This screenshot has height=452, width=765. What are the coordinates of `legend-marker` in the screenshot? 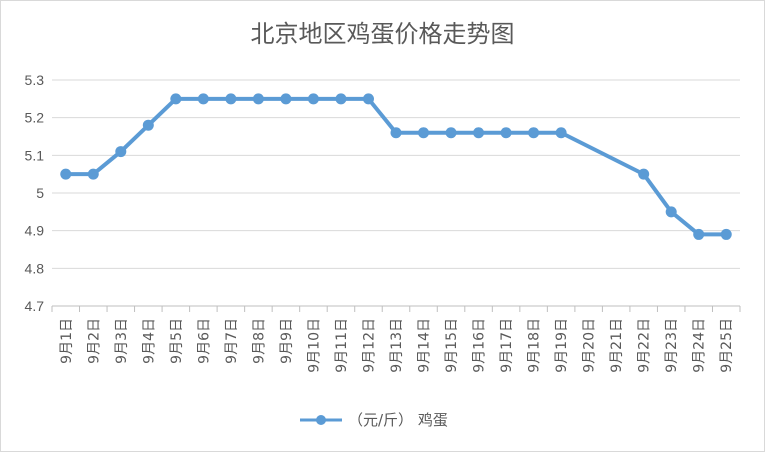 It's located at (321, 420).